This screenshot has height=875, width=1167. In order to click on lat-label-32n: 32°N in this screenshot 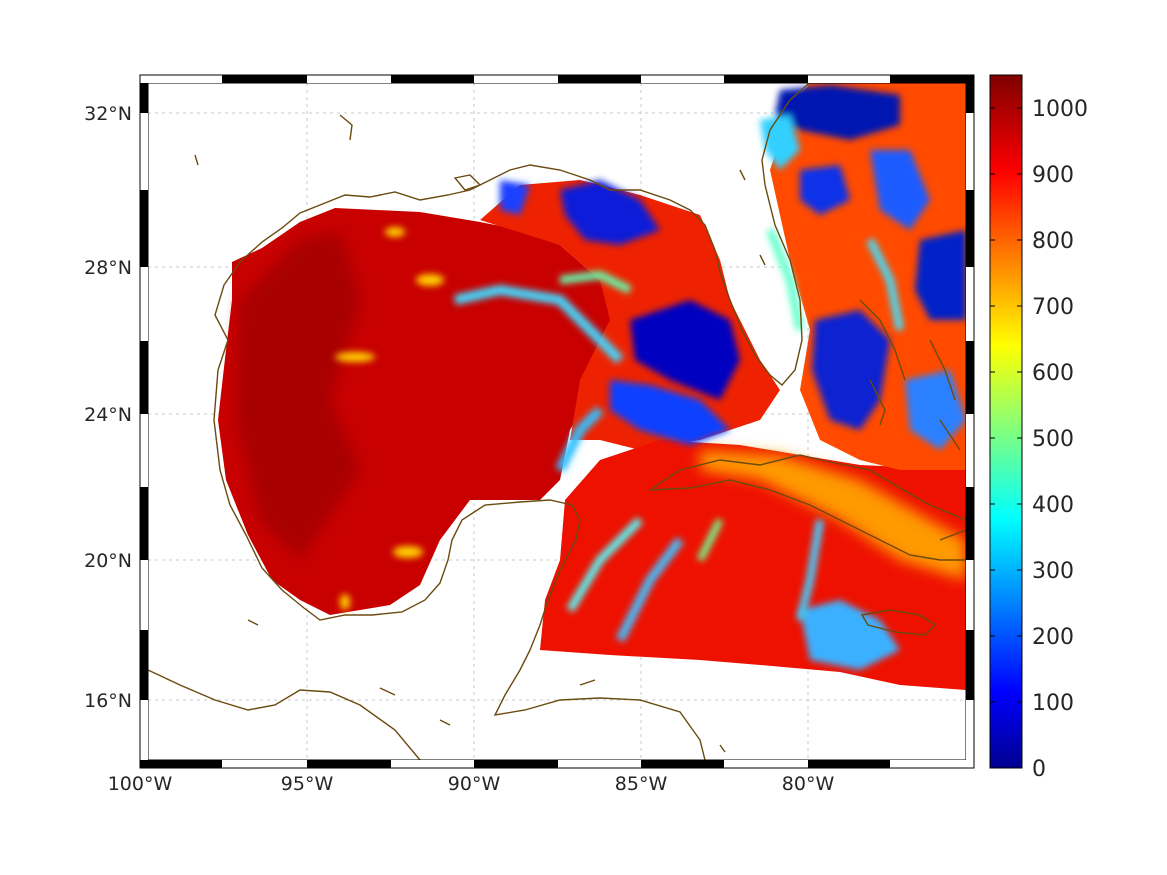, I will do `click(108, 114)`.